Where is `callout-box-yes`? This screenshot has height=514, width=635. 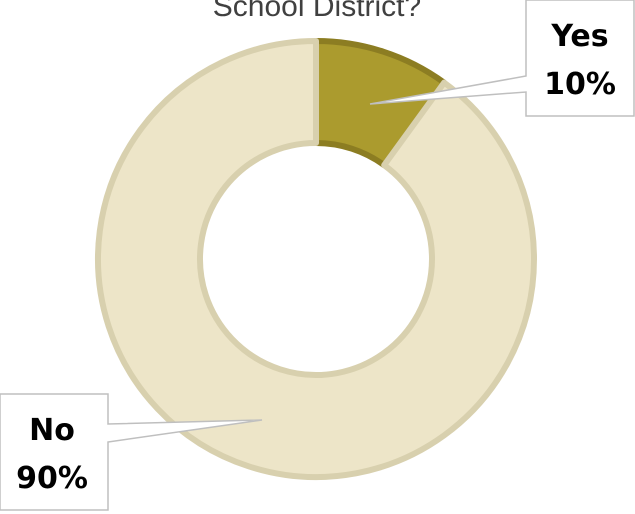 callout-box-yes is located at coordinates (502, 58).